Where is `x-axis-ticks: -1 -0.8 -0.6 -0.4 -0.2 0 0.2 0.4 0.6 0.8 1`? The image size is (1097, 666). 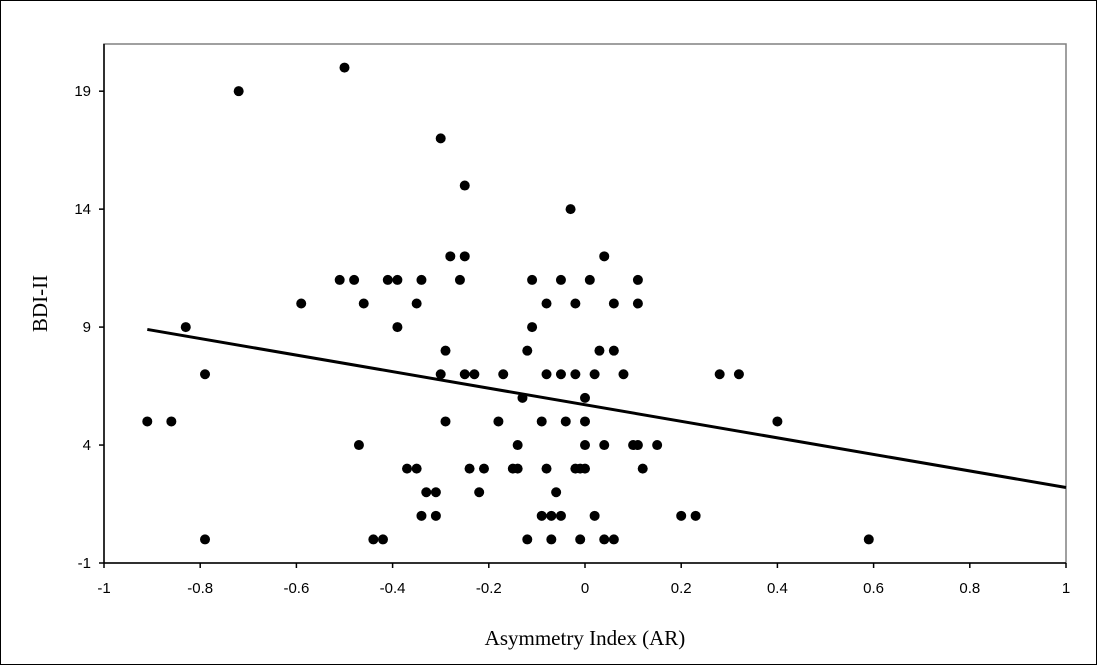 x-axis-ticks: -1 -0.8 -0.6 -0.4 -0.2 0 0.2 0.4 0.6 0.8 1 is located at coordinates (583, 580).